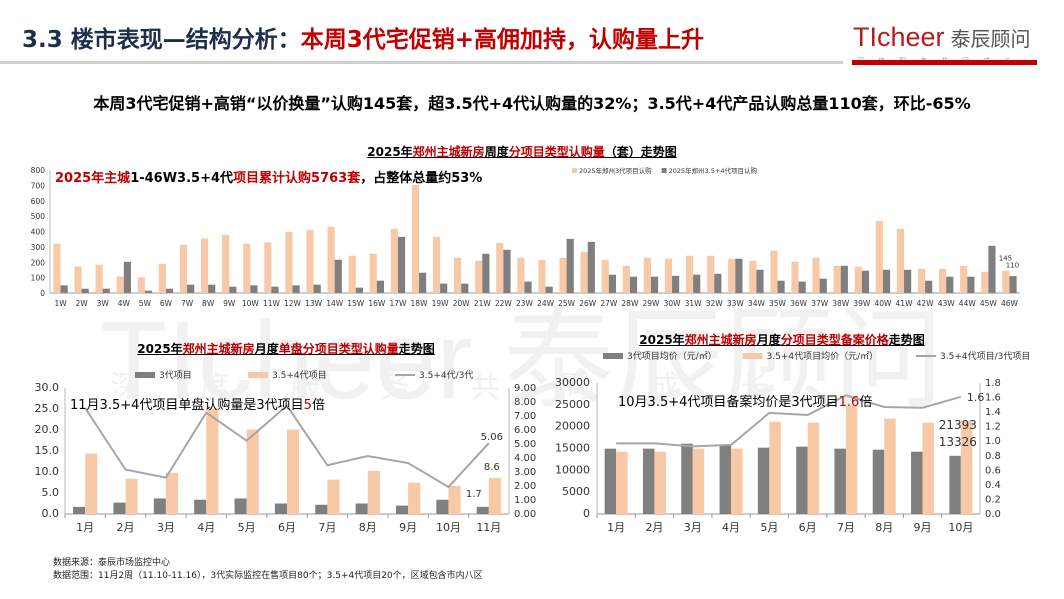 The height and width of the screenshot is (599, 1064). What do you see at coordinates (377, 303) in the screenshot?
I see `x-tick-label: 16W` at bounding box center [377, 303].